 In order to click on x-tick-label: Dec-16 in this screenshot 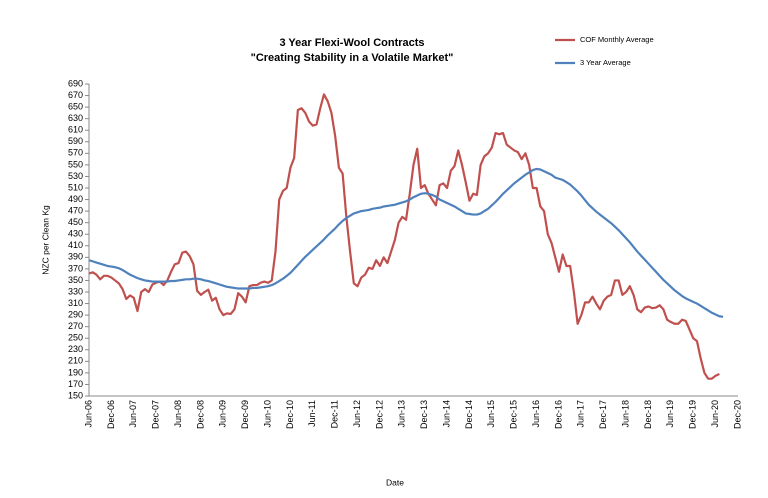, I will do `click(558, 414)`.